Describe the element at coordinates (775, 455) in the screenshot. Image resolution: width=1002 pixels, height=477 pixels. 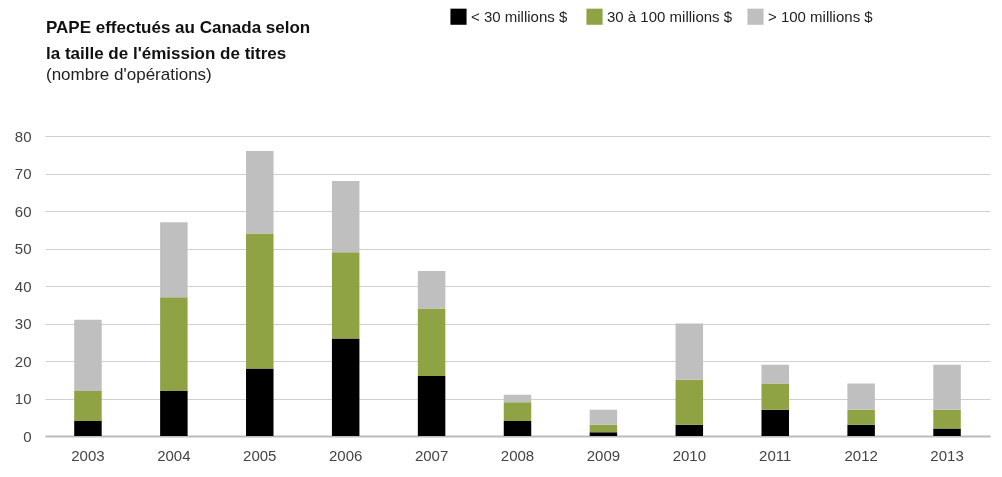
I see `x-tick-label: 2011` at that location.